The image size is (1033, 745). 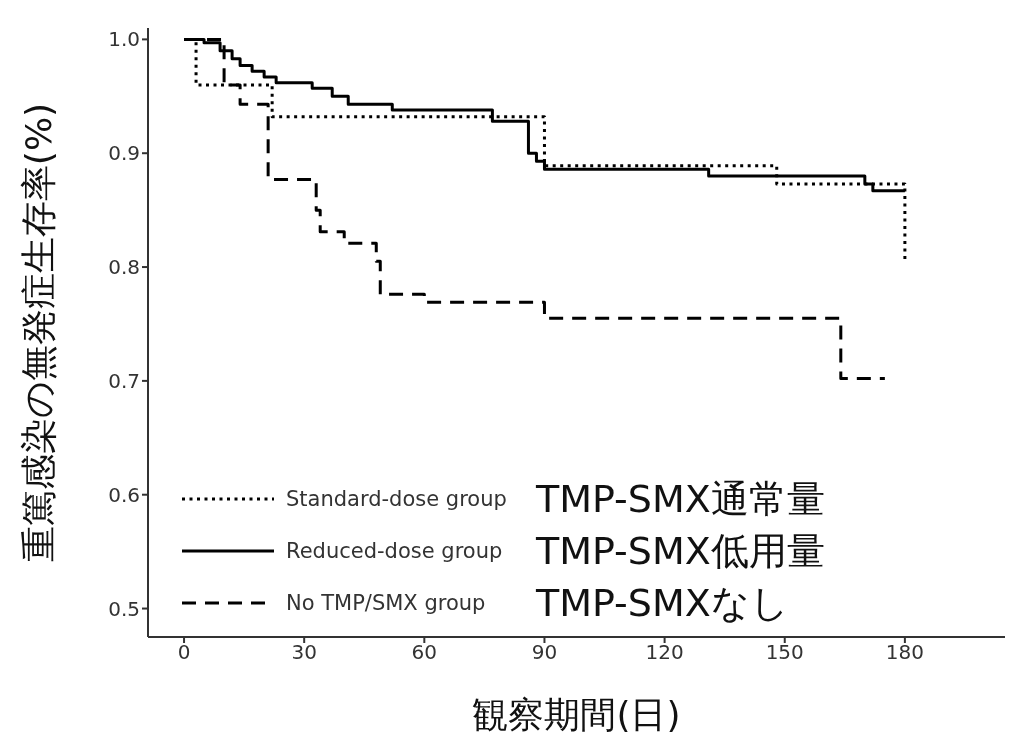 I want to click on x-tick-label: 150, so click(x=784, y=652).